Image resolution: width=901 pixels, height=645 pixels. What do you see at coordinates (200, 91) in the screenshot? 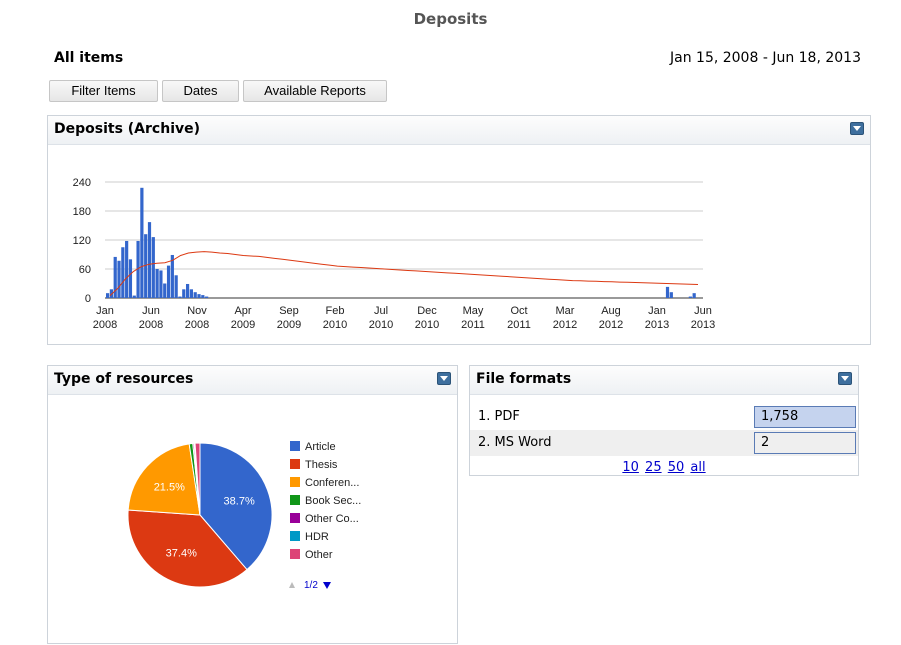
I see `dates-button: Dates` at bounding box center [200, 91].